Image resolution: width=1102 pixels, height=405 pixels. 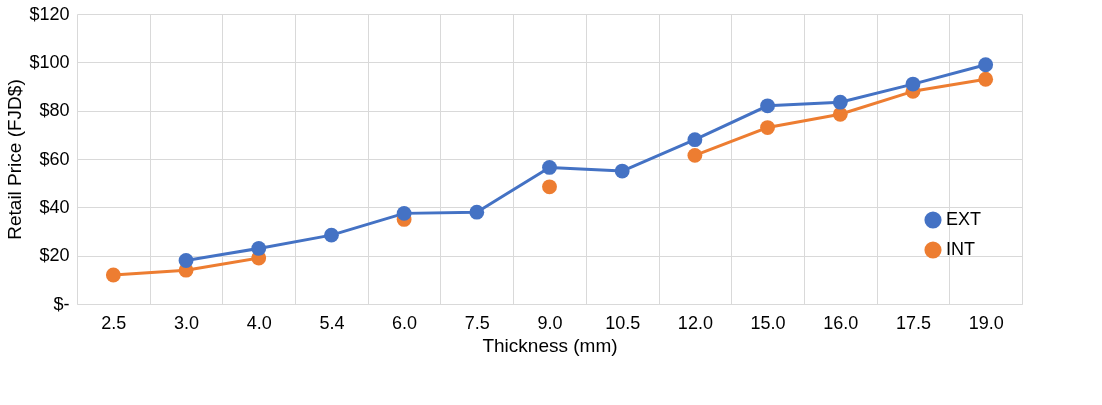 I want to click on y-tick-label: $100, so click(x=49, y=61).